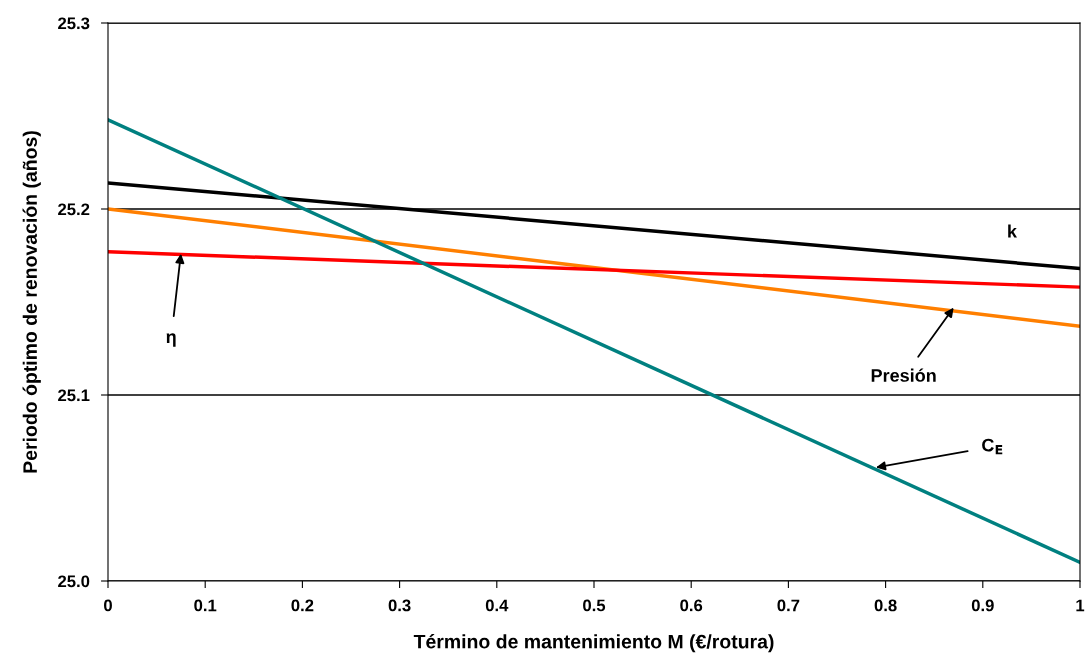  I want to click on x-tick-label: 0.9, so click(982, 605).